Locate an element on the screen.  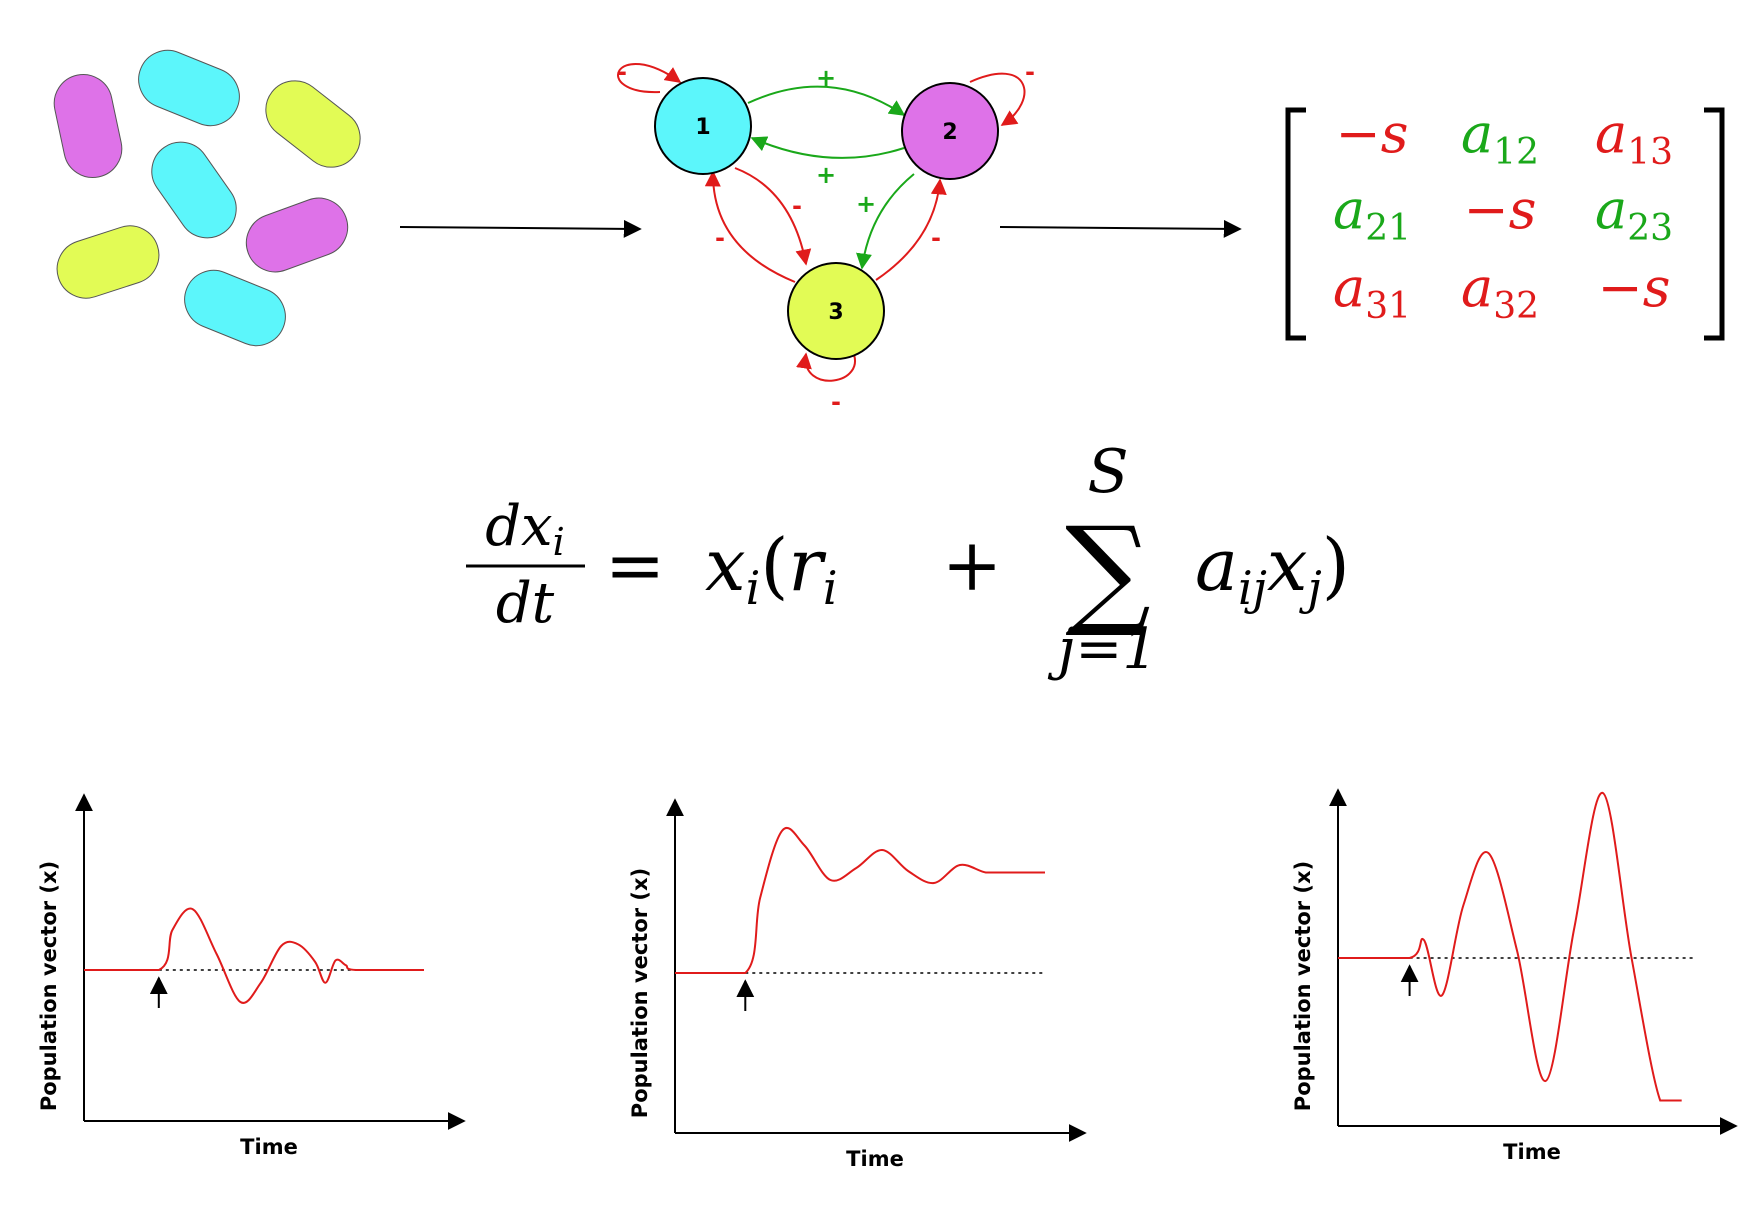
sign-edge-1-to-3: - is located at coordinates (797, 206).